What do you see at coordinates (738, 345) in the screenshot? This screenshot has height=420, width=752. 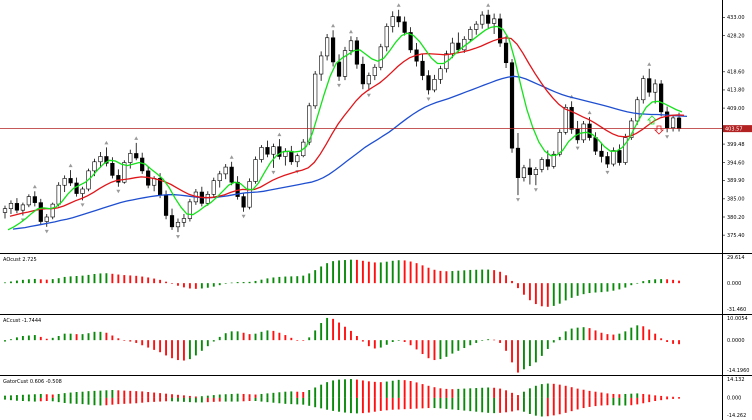 I see `ac-axis: 10.0054 0.0000 -14.1960` at bounding box center [738, 345].